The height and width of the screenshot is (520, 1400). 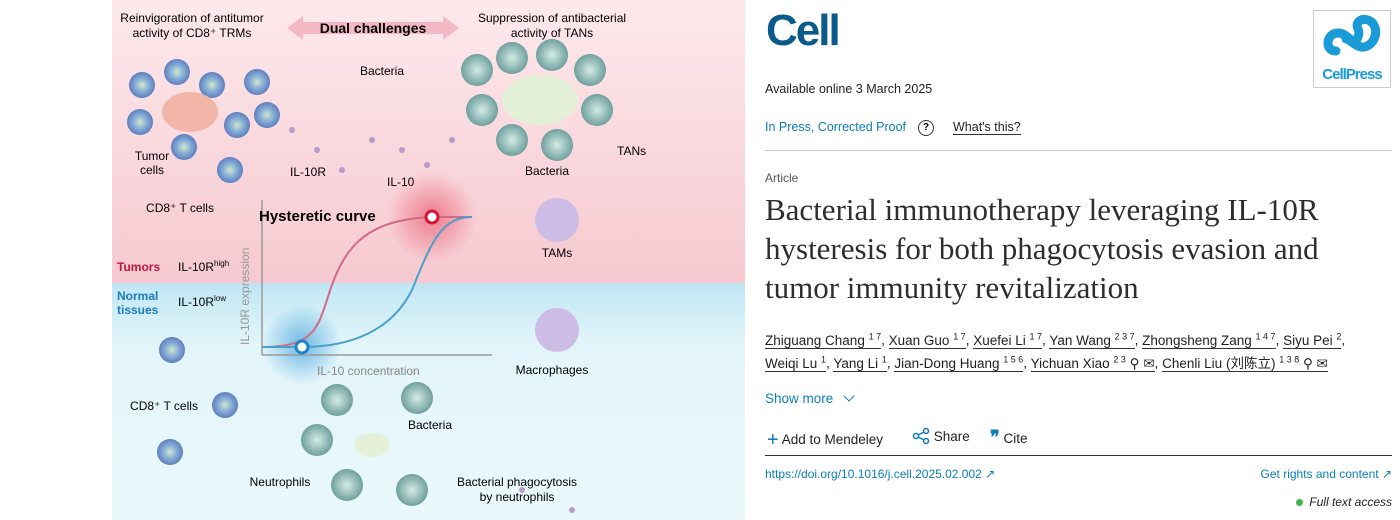 What do you see at coordinates (941, 436) in the screenshot?
I see `share-button: Share` at bounding box center [941, 436].